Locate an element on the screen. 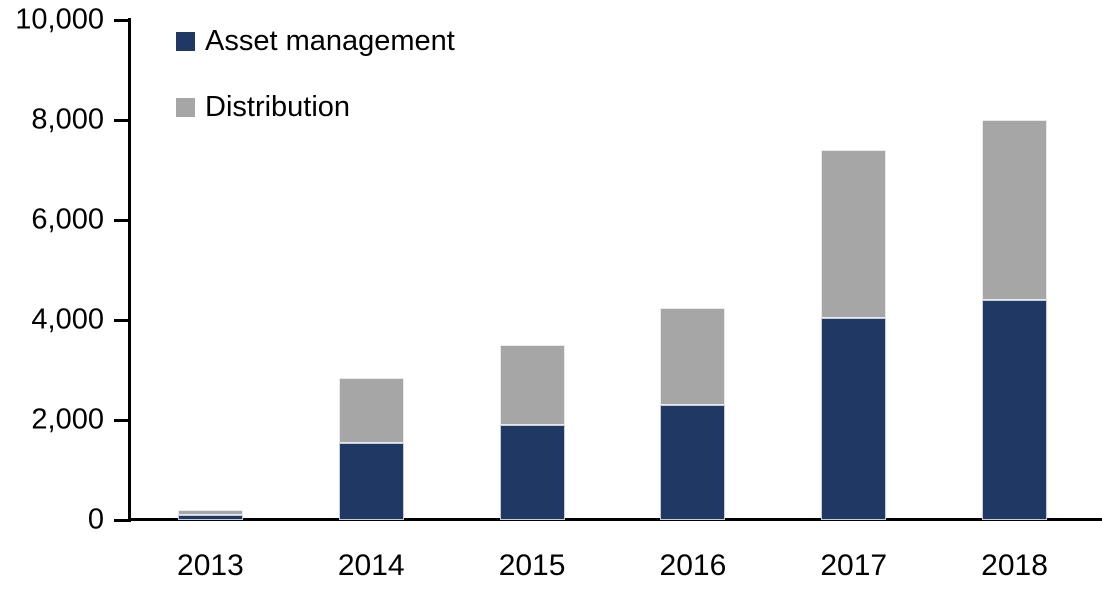  category-slot-2015 is located at coordinates (532, 270).